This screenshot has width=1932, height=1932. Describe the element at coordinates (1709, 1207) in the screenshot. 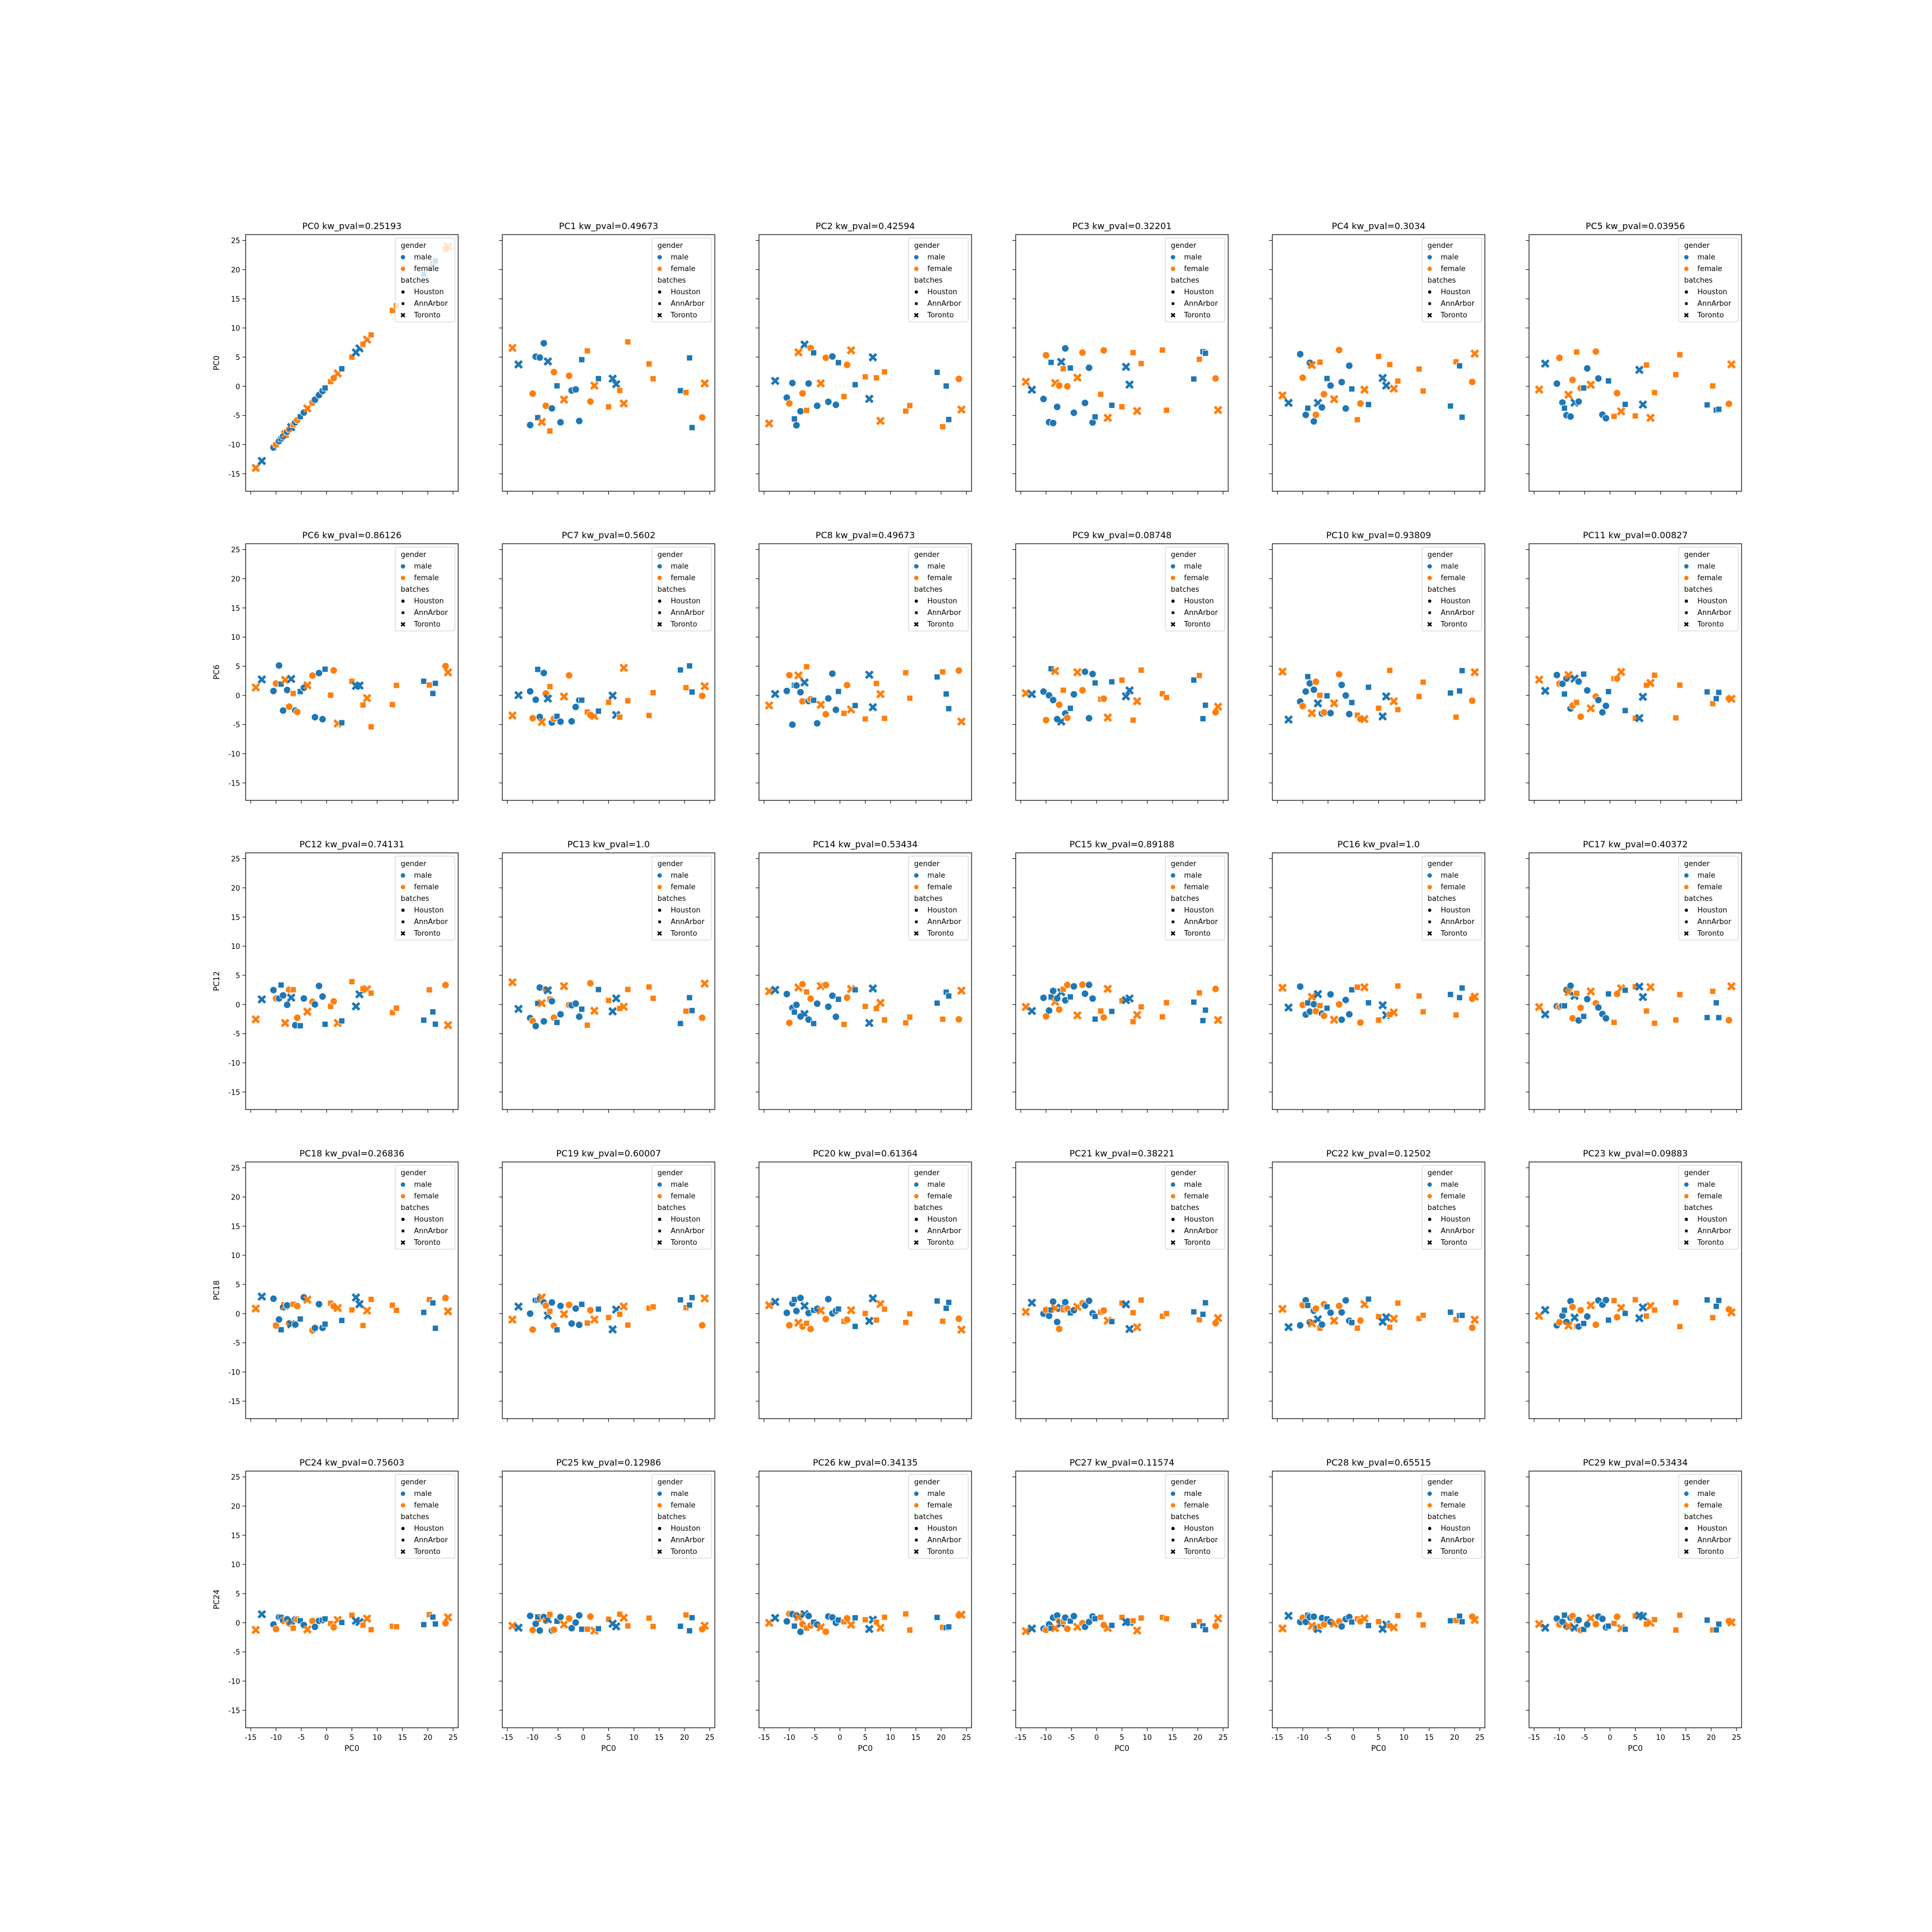

I see `legend-frame` at that location.